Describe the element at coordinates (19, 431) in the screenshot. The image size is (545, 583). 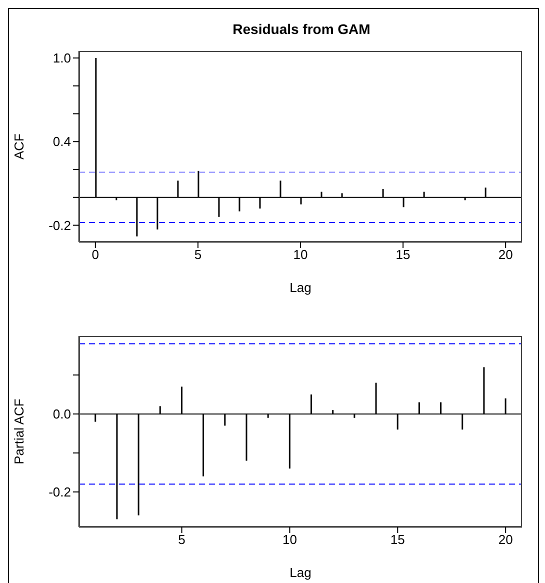
I see `y-axis-title: Partial ACF` at that location.